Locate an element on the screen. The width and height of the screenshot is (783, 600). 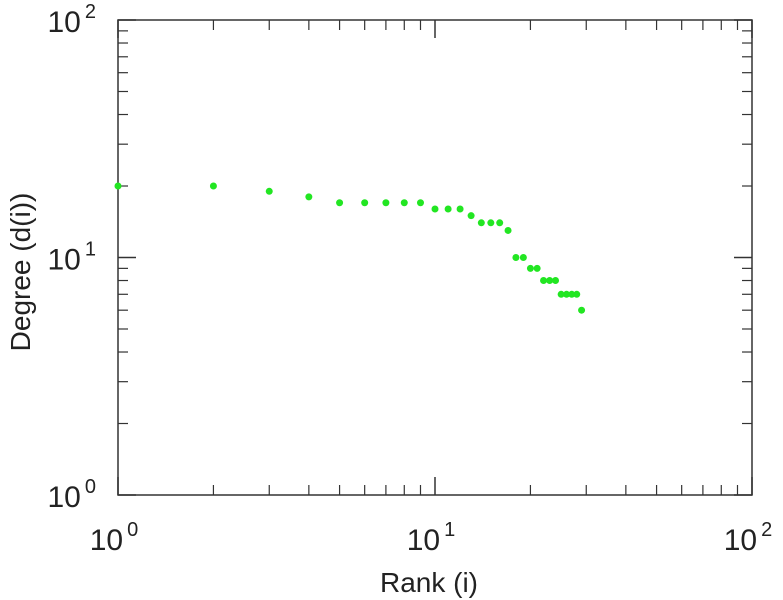
x-tick-label: 10 1 is located at coordinates (431, 538).